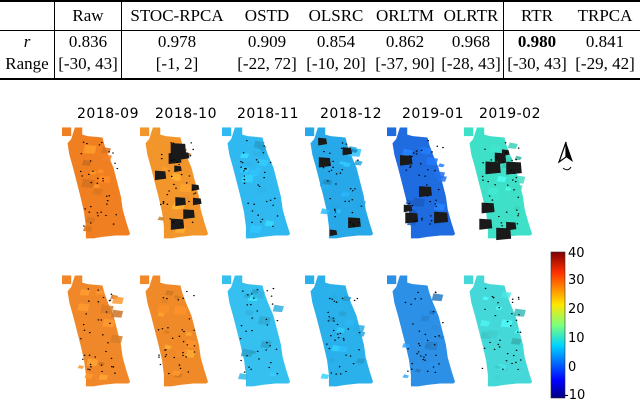  I want to click on map-panel-r1-c6, so click(498, 184).